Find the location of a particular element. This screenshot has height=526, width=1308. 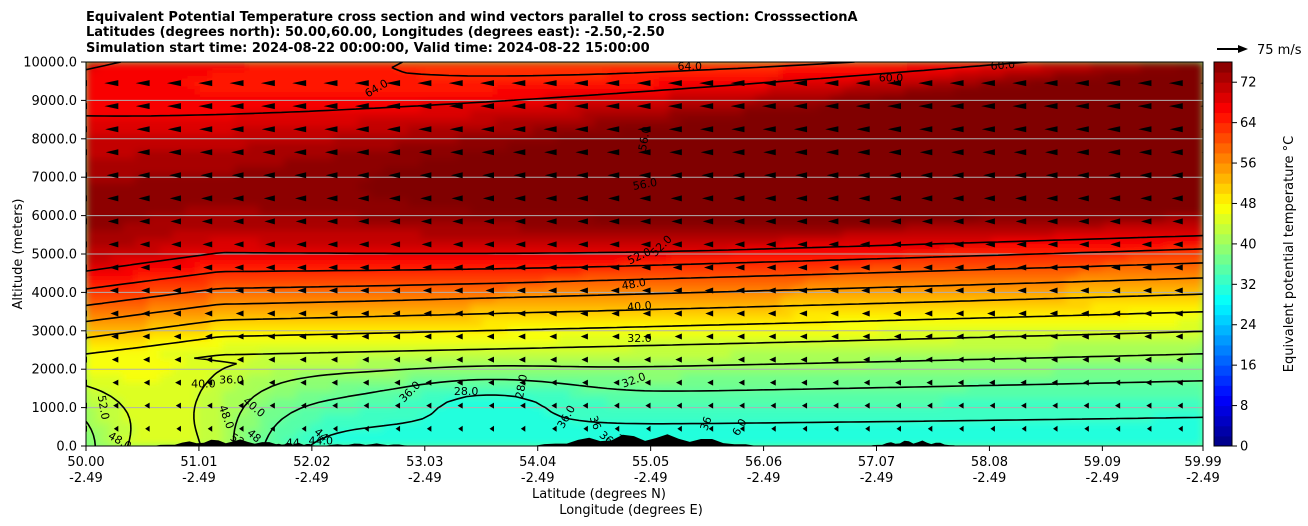

contour-label: 36 is located at coordinates (606, 437).